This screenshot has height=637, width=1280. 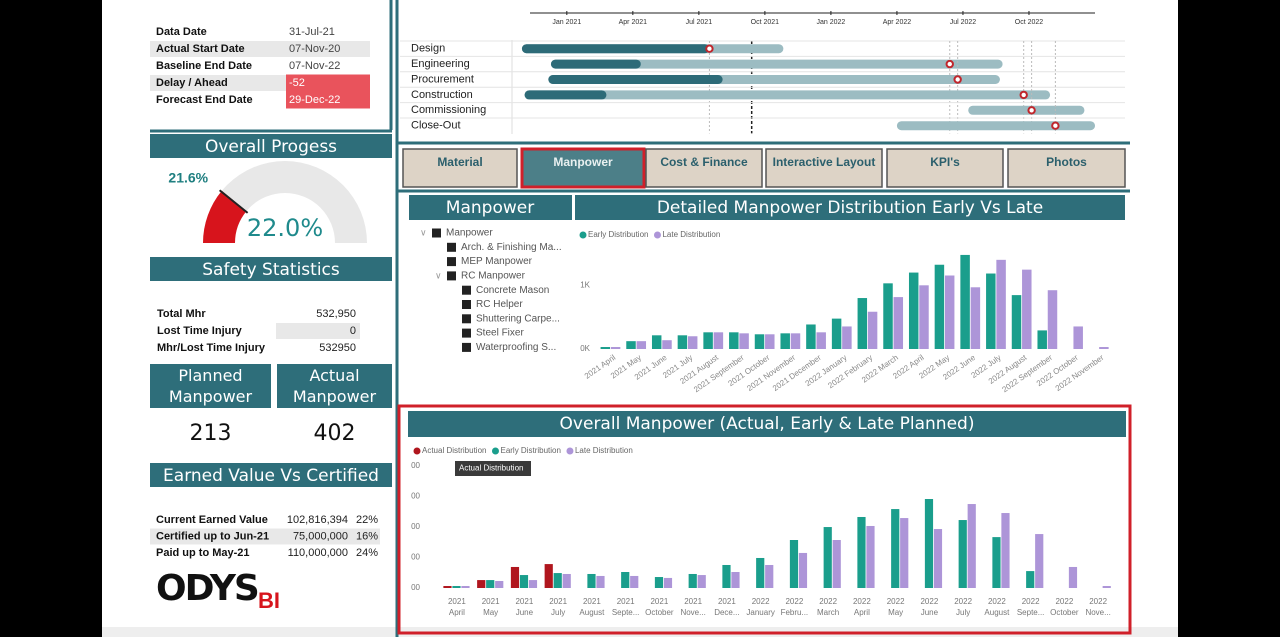 I want to click on x-tick-label: May, so click(x=895, y=612).